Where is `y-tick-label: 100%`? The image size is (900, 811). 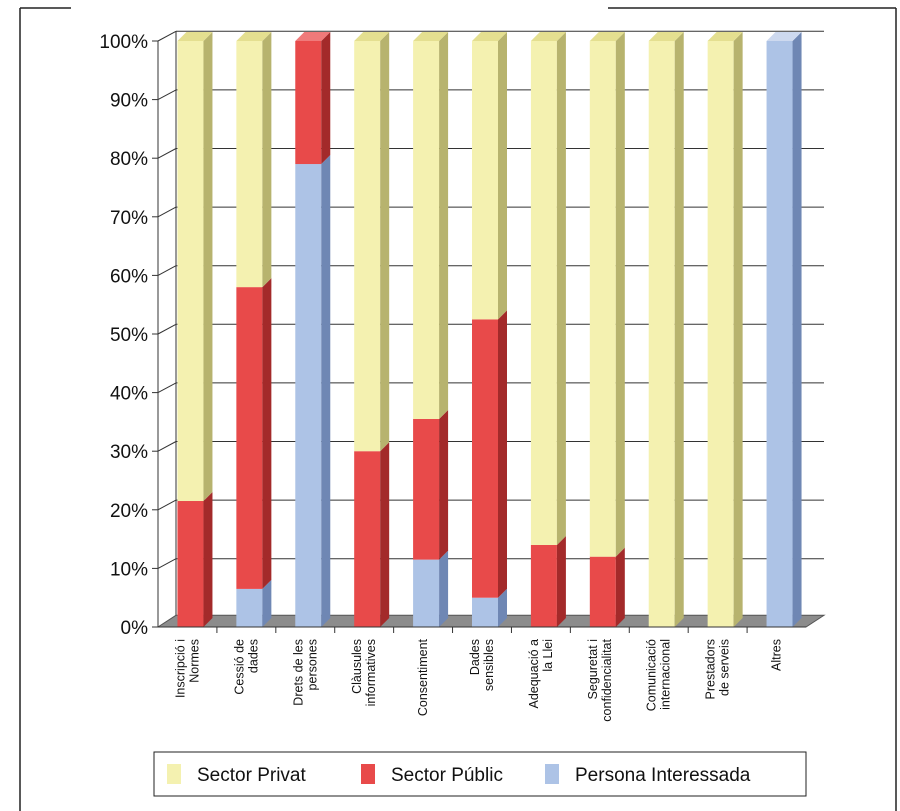
y-tick-label: 100% is located at coordinates (123, 42).